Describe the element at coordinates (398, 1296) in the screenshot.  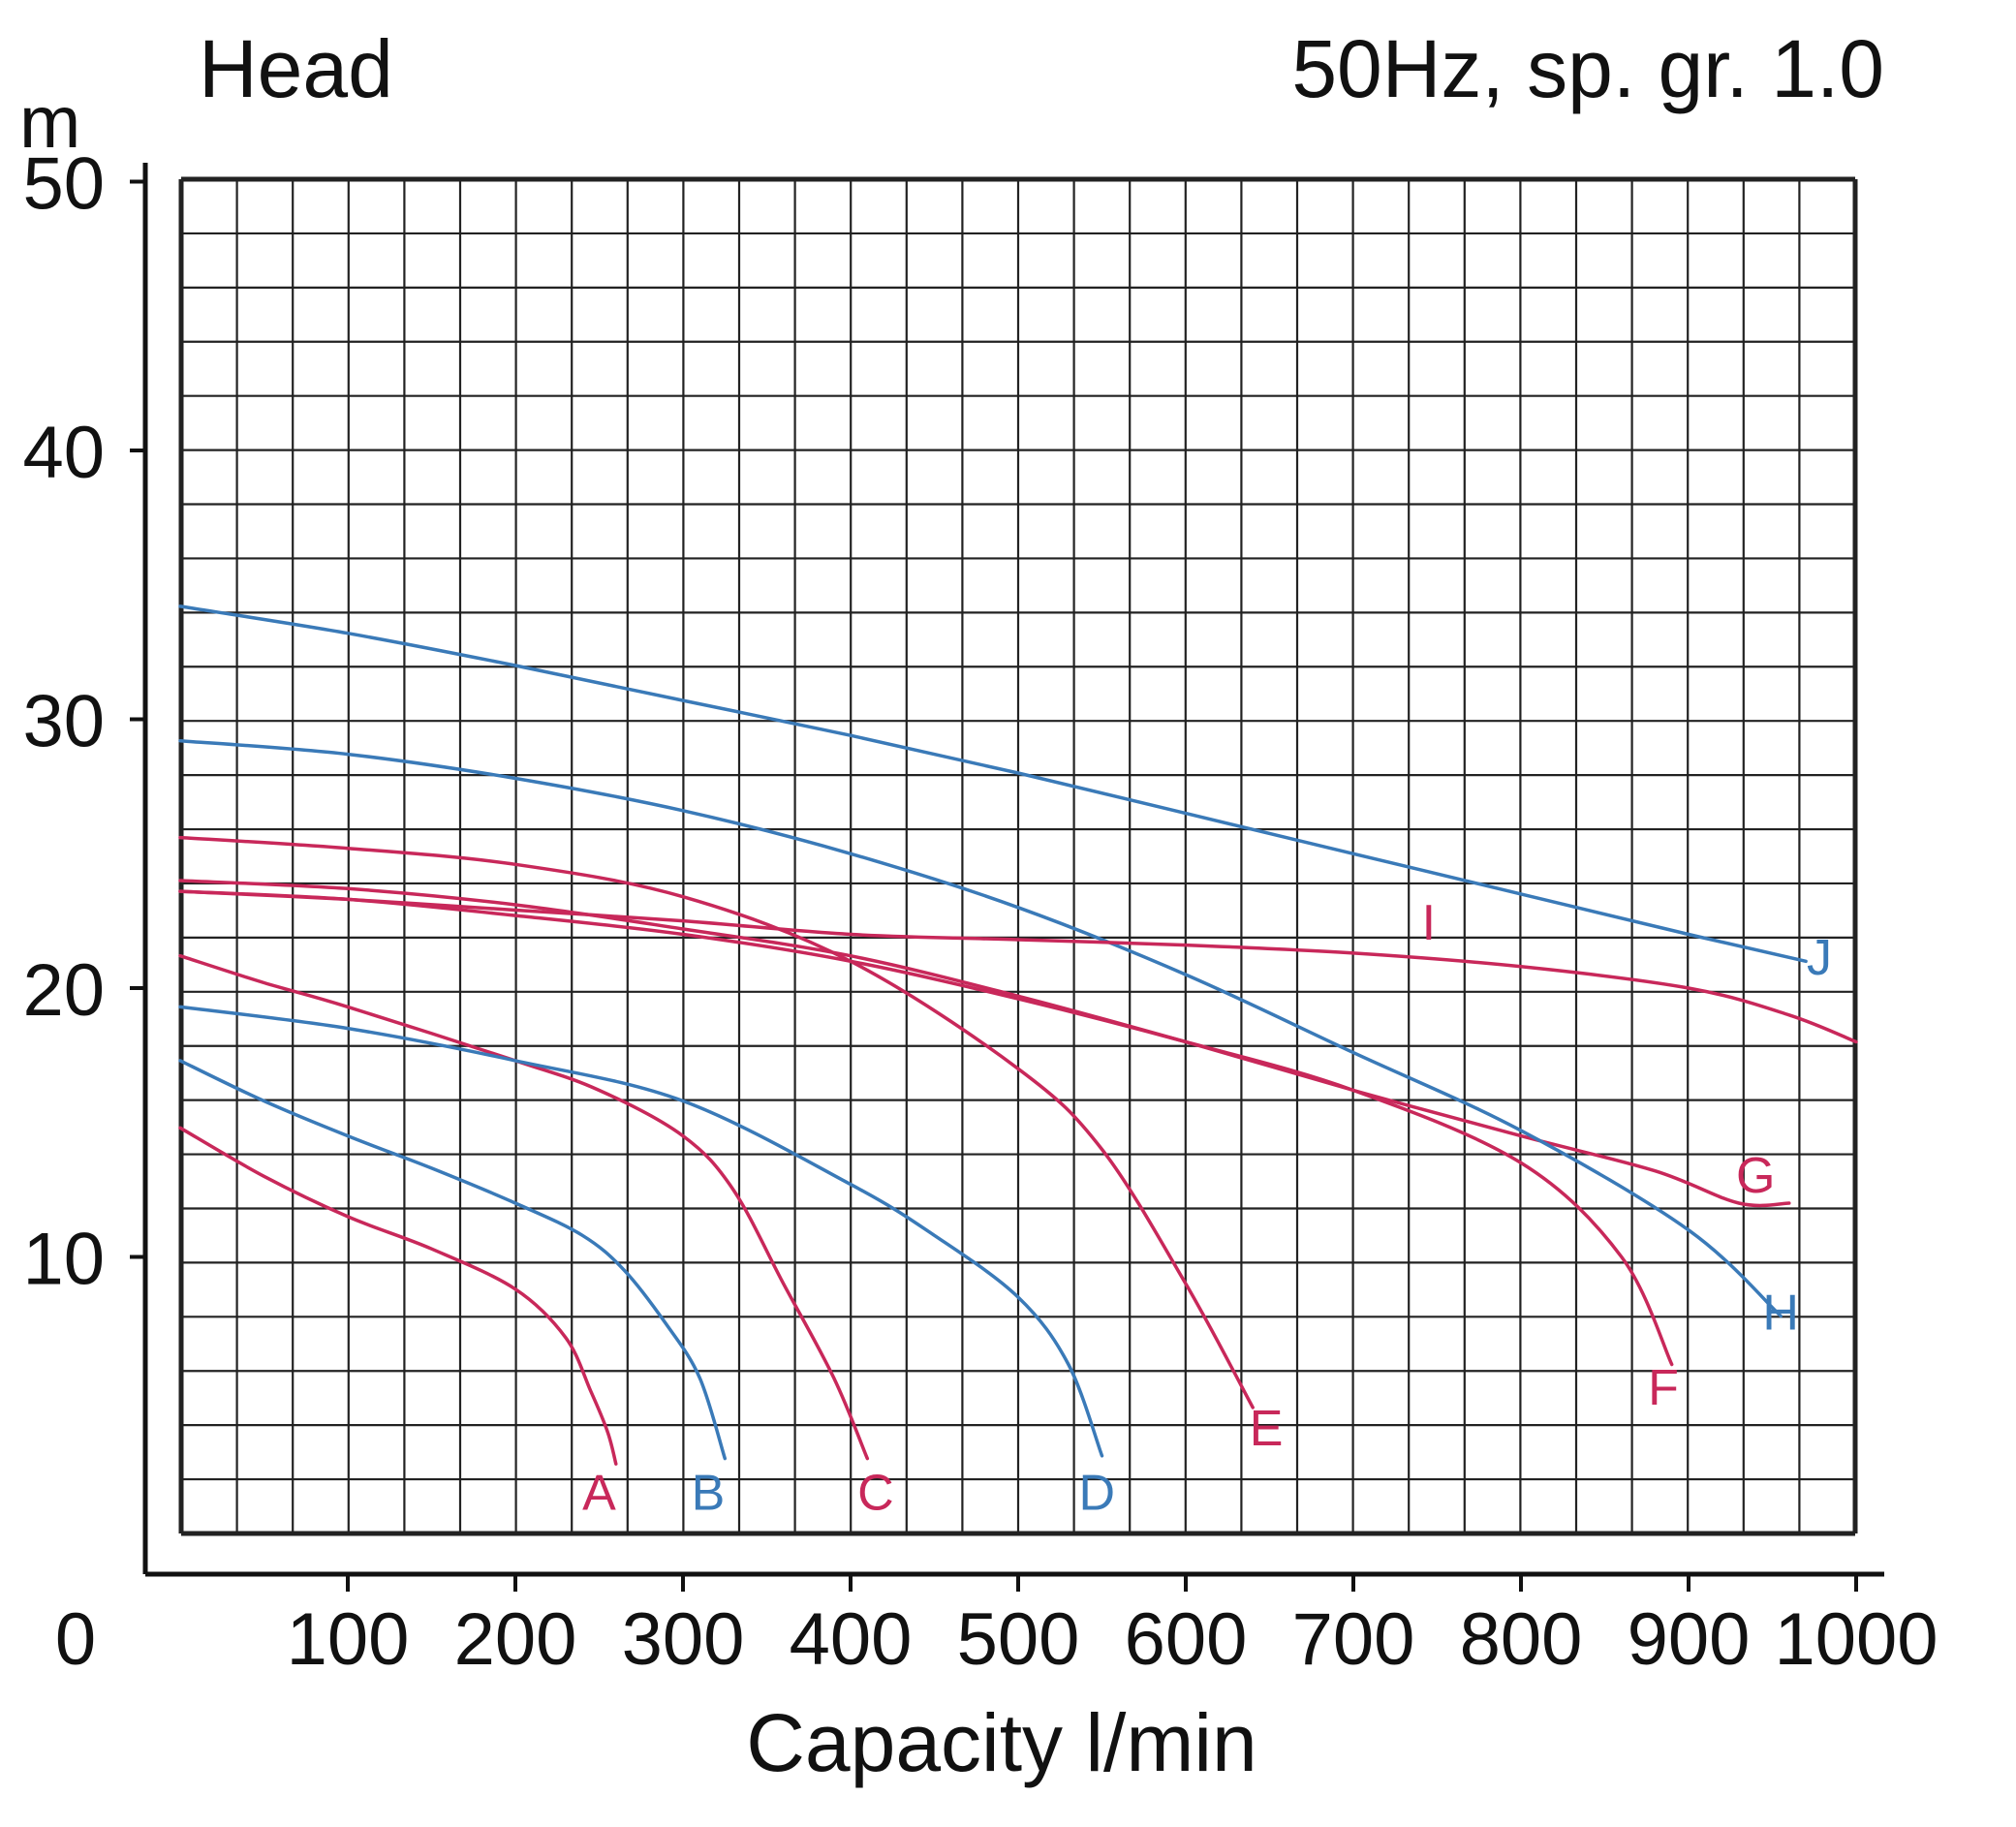
I see `series-line-a` at that location.